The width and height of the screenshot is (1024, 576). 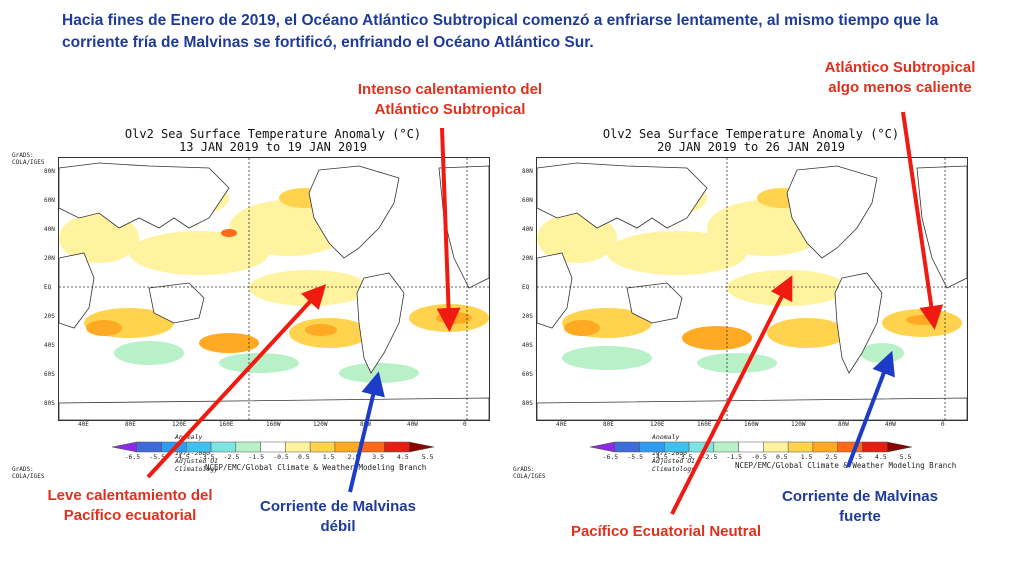 What do you see at coordinates (338, 506) in the screenshot?
I see `annotation-malvinas-debil-line1: Corriente de Malvinas` at bounding box center [338, 506].